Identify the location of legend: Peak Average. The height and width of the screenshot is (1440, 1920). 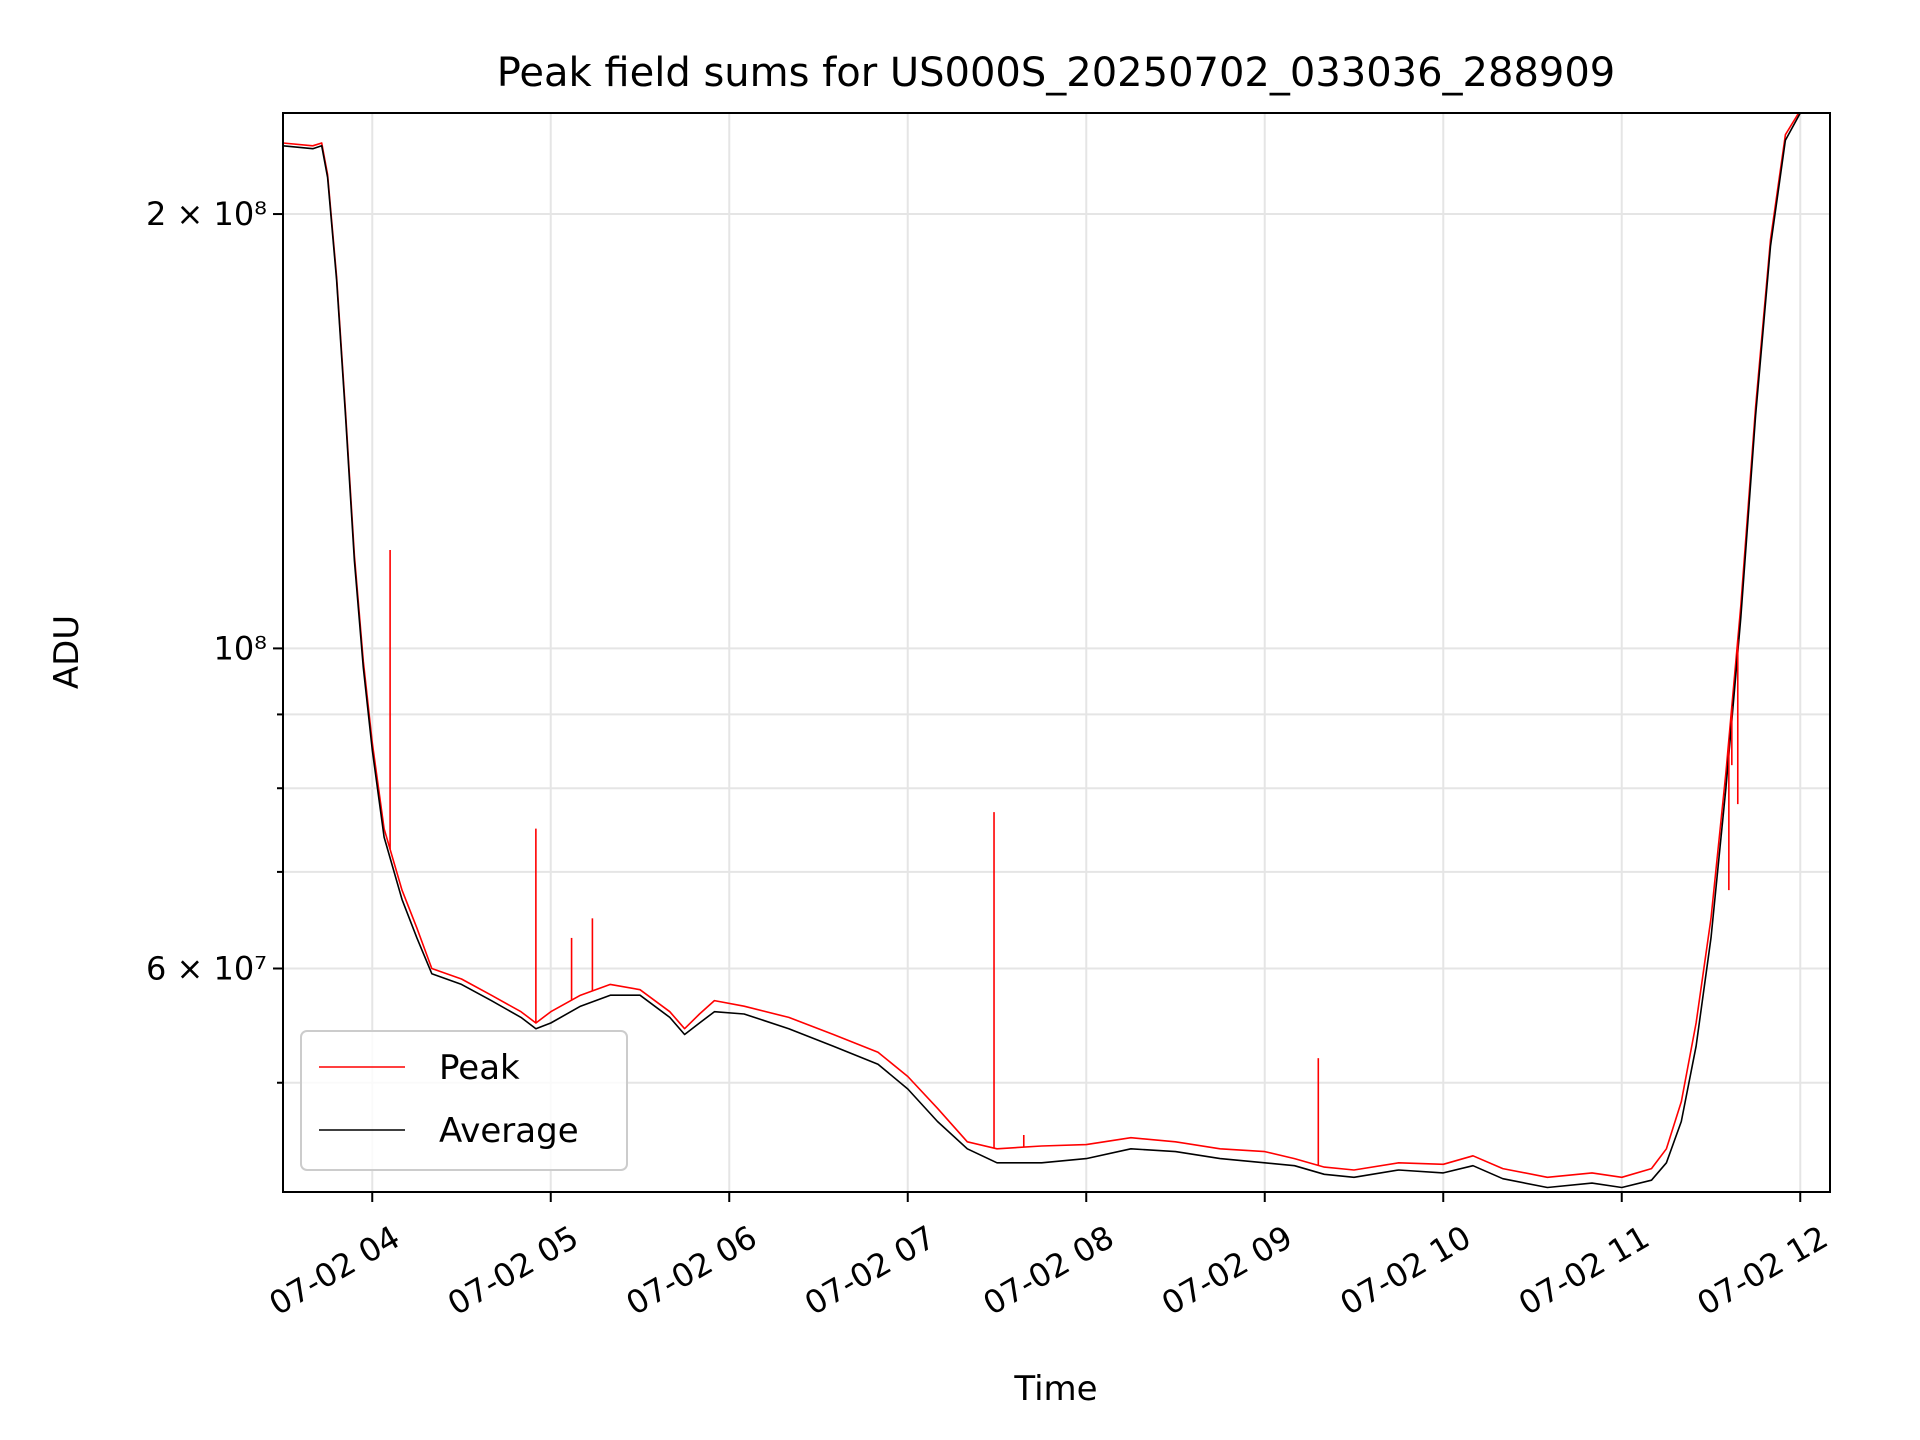
(464, 1100).